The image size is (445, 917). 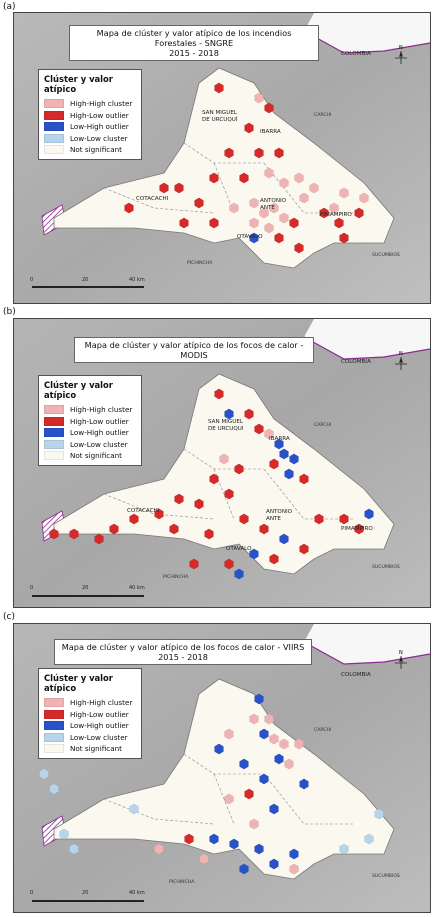 I want to click on label-otavalo: OTAVALO, so click(x=239, y=549).